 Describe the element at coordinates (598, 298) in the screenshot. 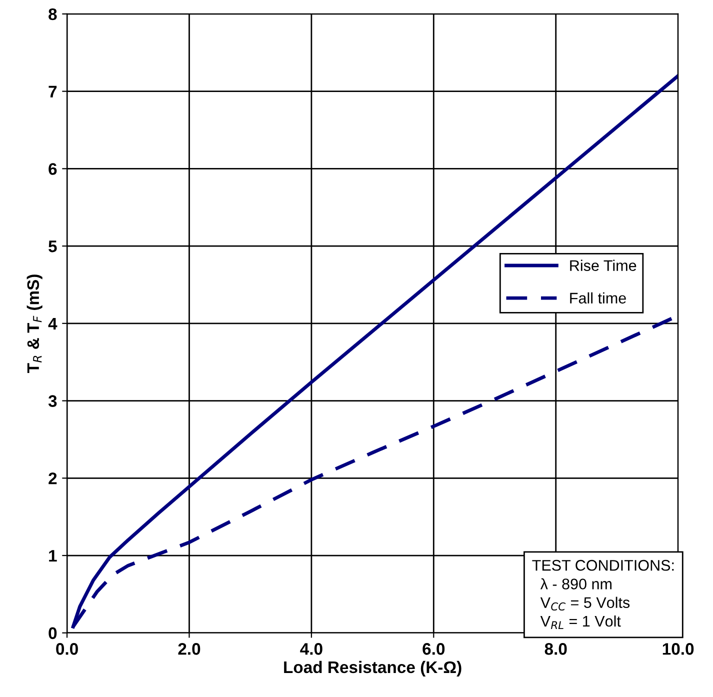

I see `legend-label: Fall time` at that location.